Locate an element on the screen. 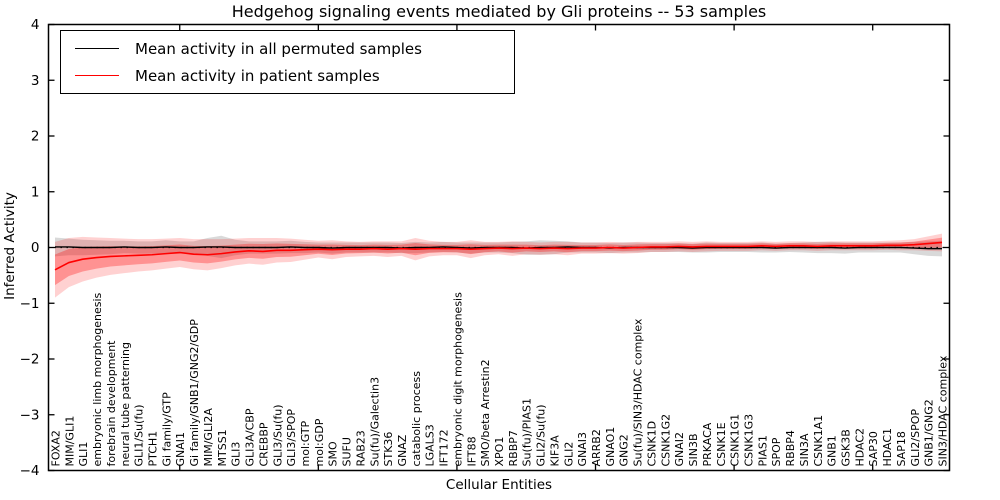 The height and width of the screenshot is (500, 1000). x-category-label: GNG2 is located at coordinates (624, 450).